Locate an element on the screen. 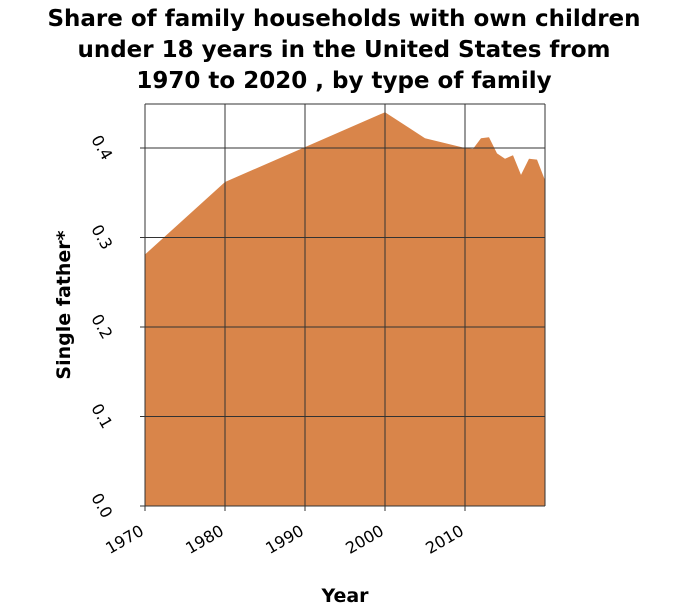 The height and width of the screenshot is (616, 688). x-tick-label: 1970 is located at coordinates (124, 539).